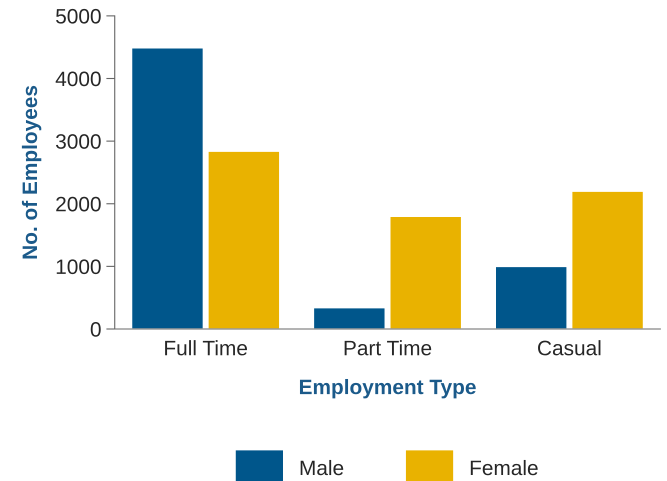 The height and width of the screenshot is (481, 667). Describe the element at coordinates (78, 204) in the screenshot. I see `y-tick-label: 2000` at that location.